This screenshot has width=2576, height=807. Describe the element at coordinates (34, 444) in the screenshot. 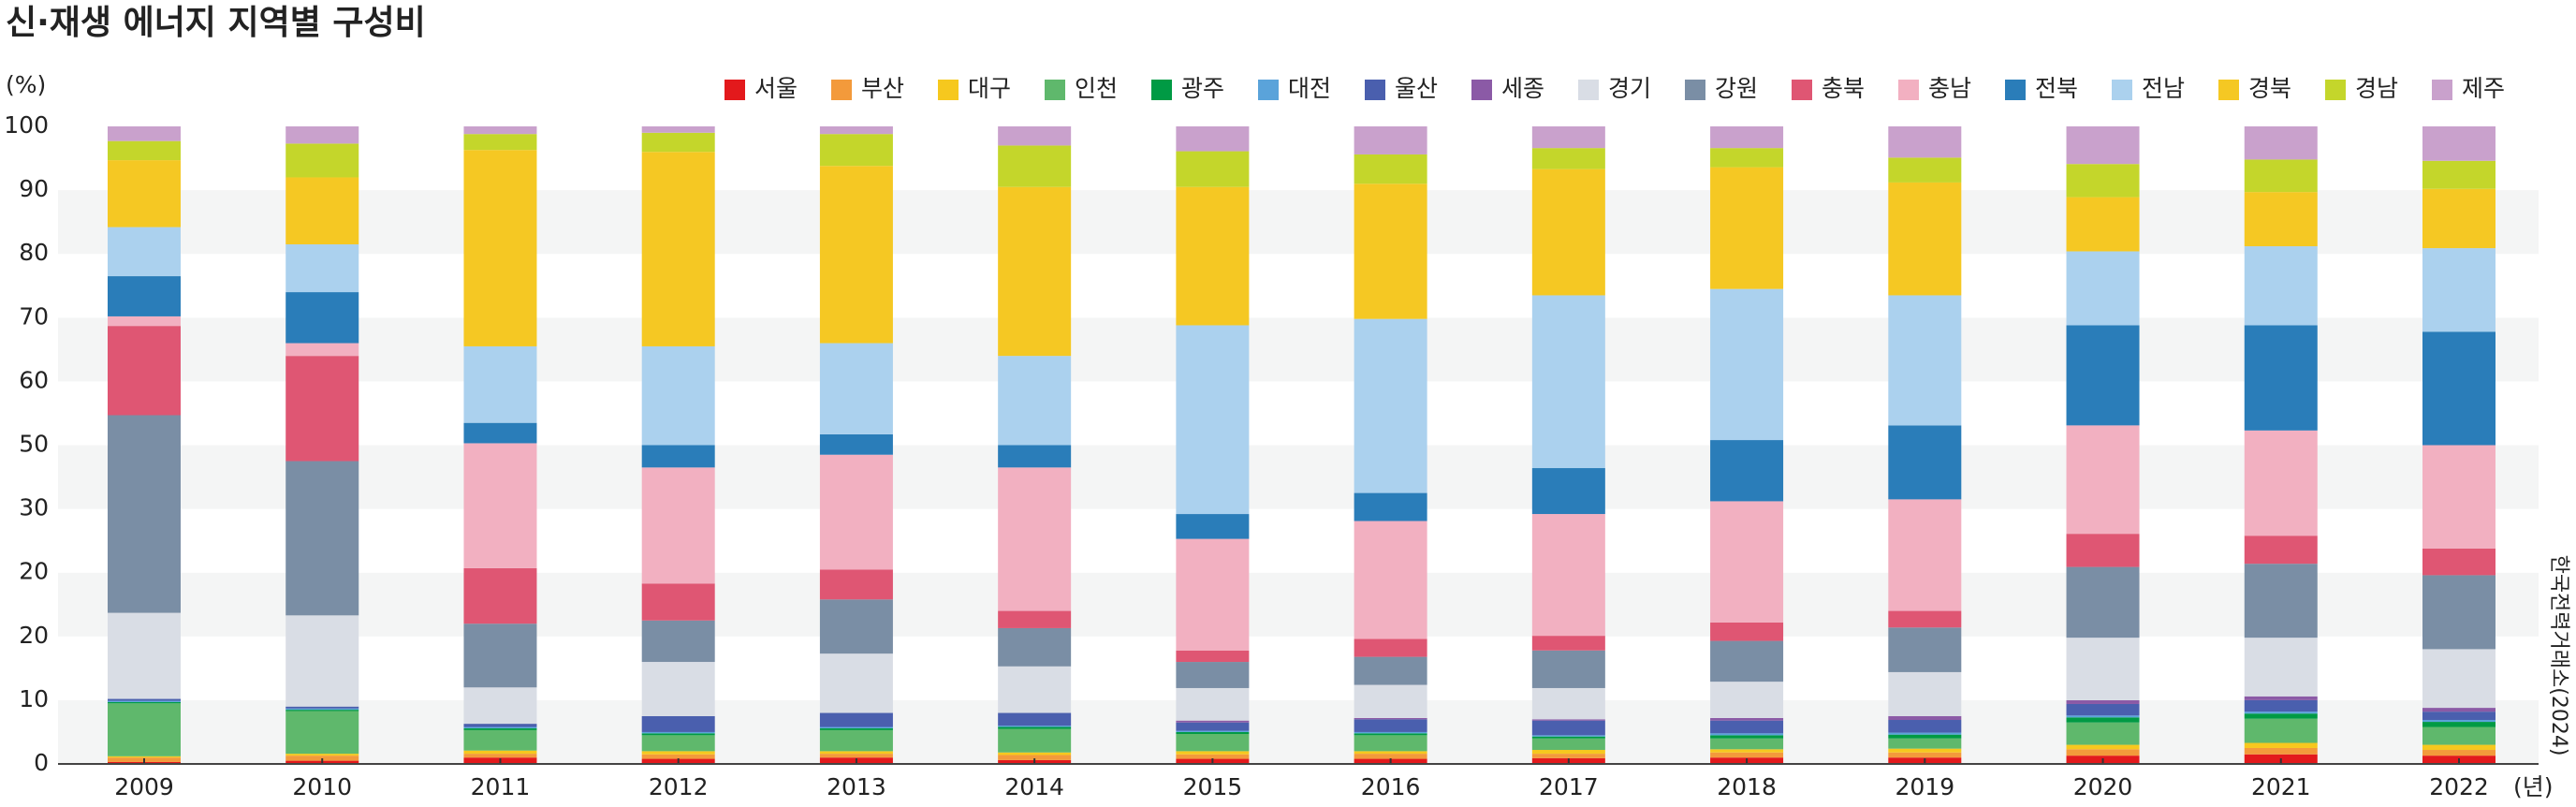

I see `y-tick-label: 50` at that location.